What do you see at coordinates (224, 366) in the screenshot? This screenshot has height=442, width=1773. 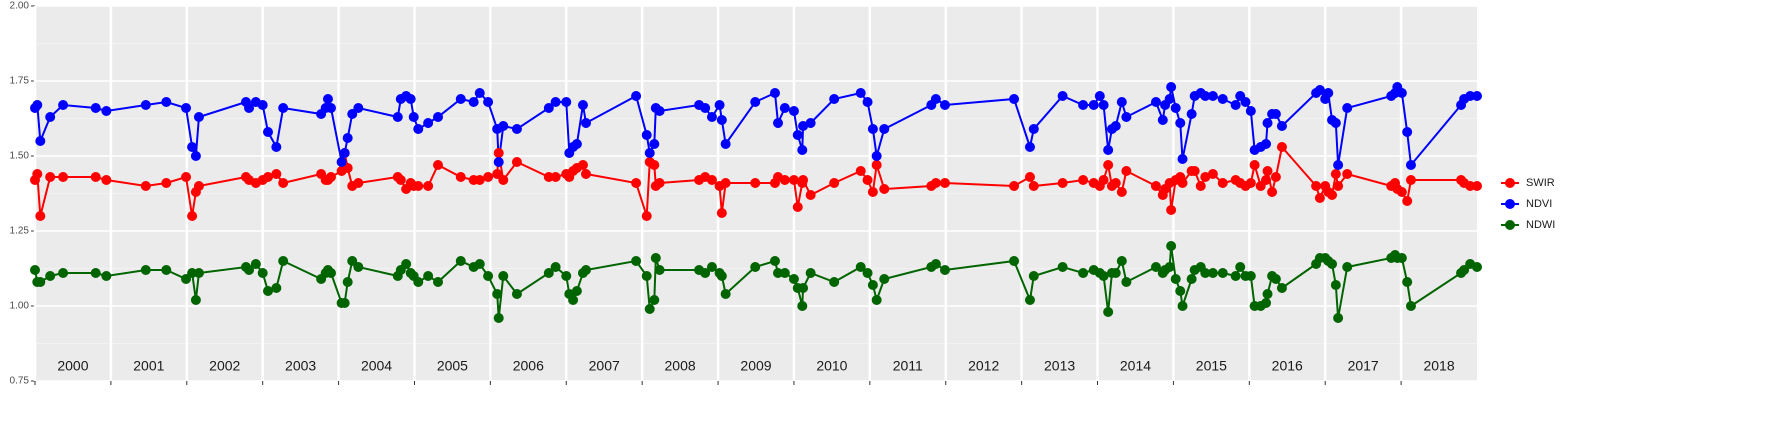 I see `year-label: 2002` at bounding box center [224, 366].